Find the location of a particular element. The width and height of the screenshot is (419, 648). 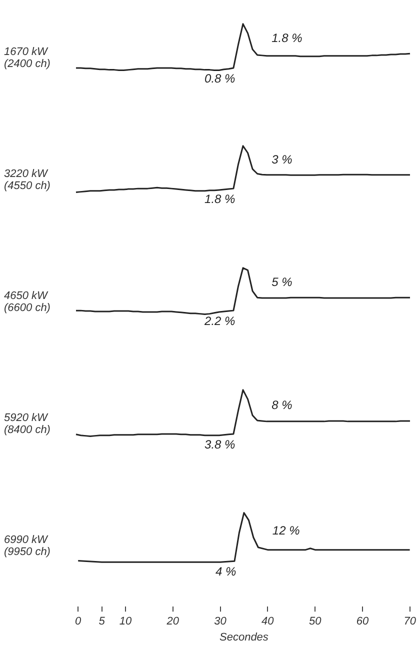

text: 4 % is located at coordinates (226, 571).